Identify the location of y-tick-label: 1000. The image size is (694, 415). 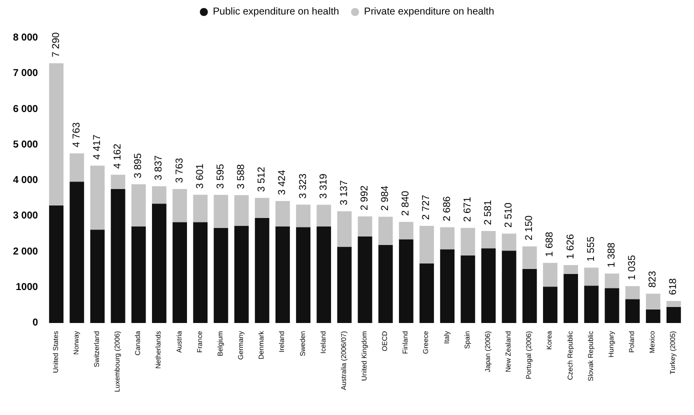
(27, 287).